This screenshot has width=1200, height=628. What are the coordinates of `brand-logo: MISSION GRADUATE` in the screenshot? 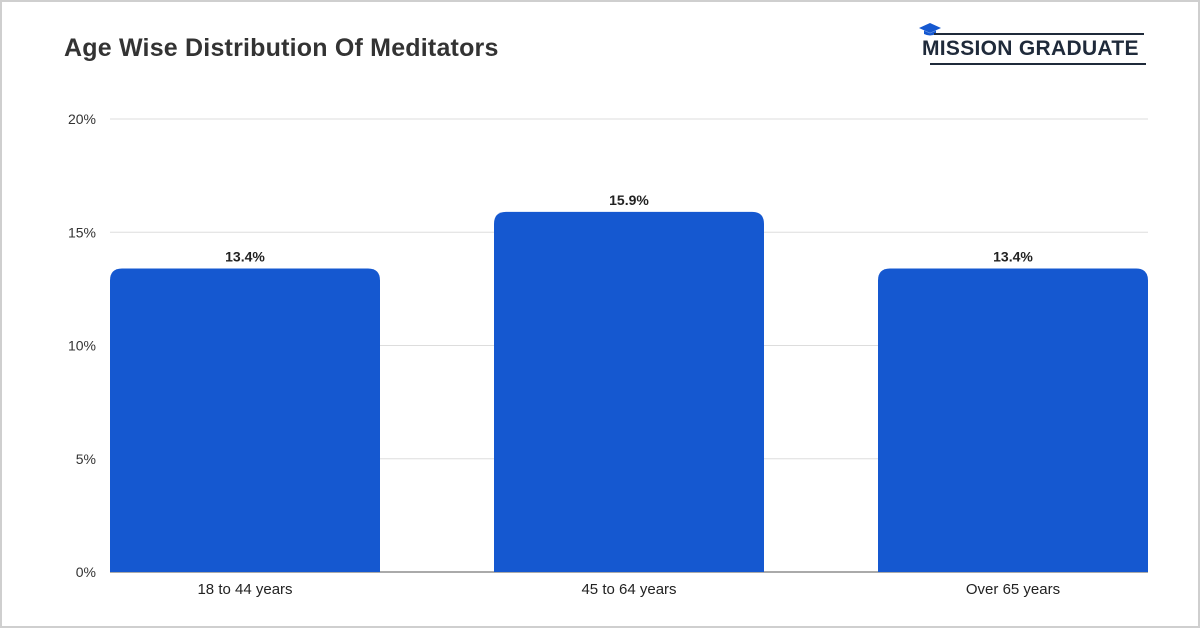 It's located at (1033, 44).